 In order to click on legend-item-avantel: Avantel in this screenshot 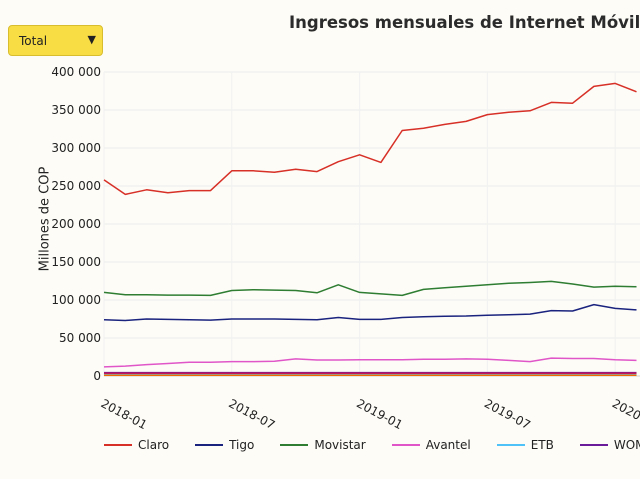, I will do `click(431, 445)`.